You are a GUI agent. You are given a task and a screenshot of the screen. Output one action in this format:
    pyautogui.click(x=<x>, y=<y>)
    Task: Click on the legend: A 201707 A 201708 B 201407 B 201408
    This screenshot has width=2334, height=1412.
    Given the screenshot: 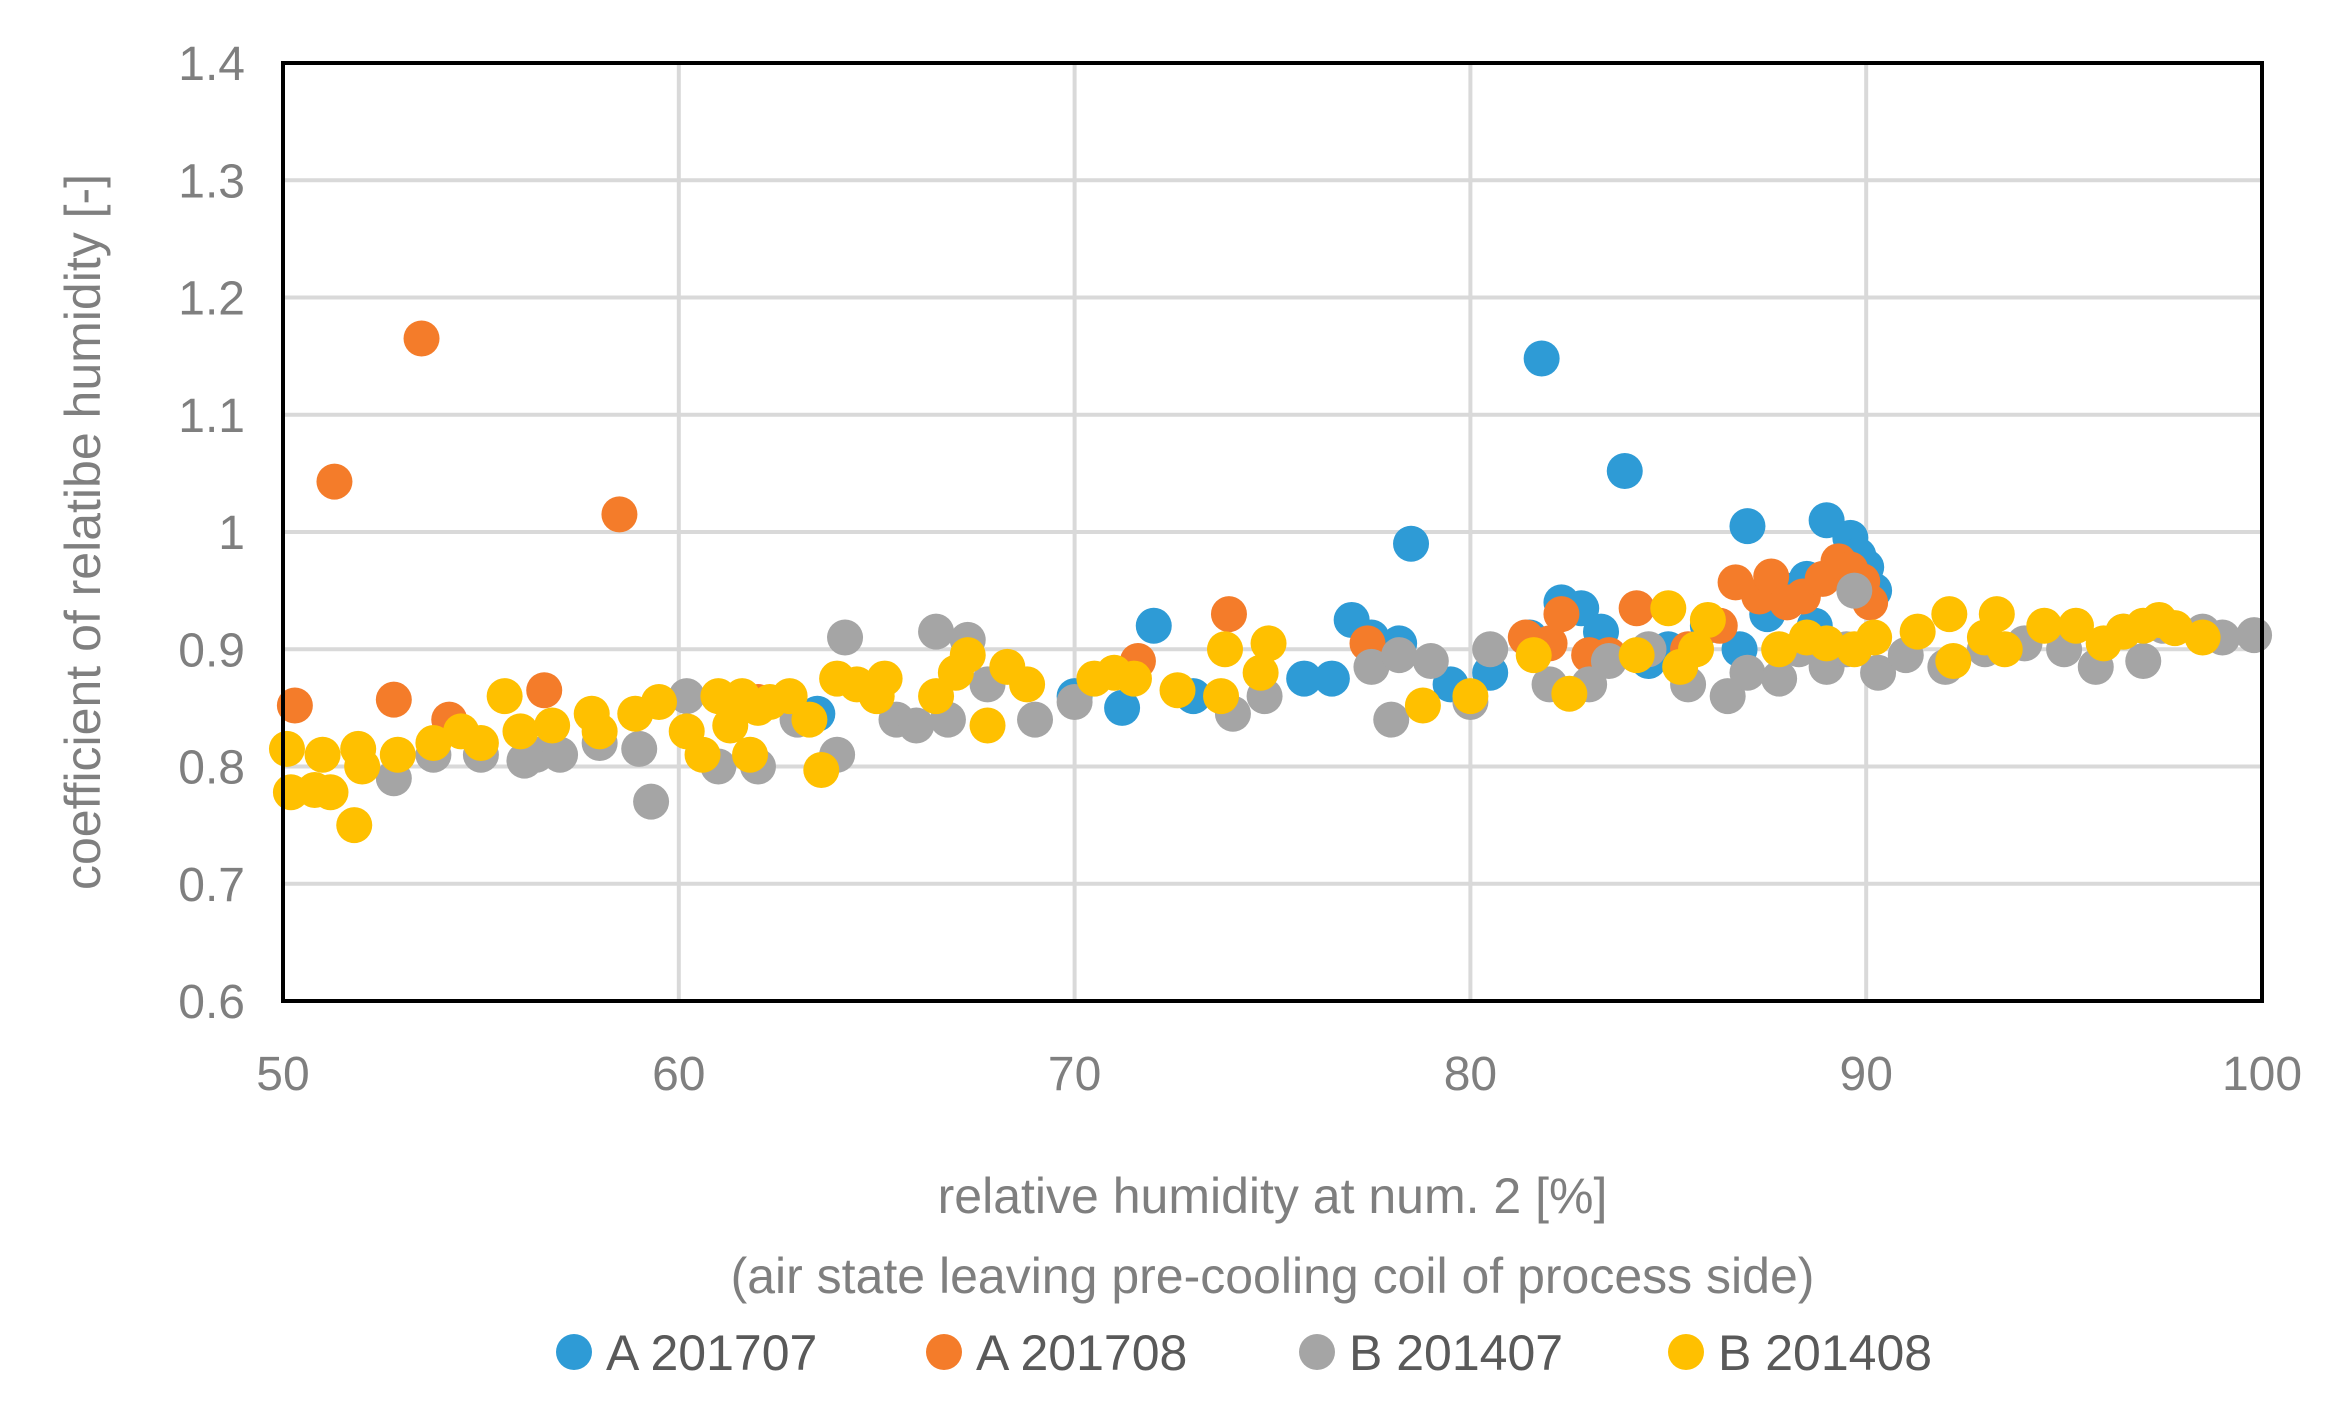 What is the action you would take?
    pyautogui.click(x=1244, y=1353)
    